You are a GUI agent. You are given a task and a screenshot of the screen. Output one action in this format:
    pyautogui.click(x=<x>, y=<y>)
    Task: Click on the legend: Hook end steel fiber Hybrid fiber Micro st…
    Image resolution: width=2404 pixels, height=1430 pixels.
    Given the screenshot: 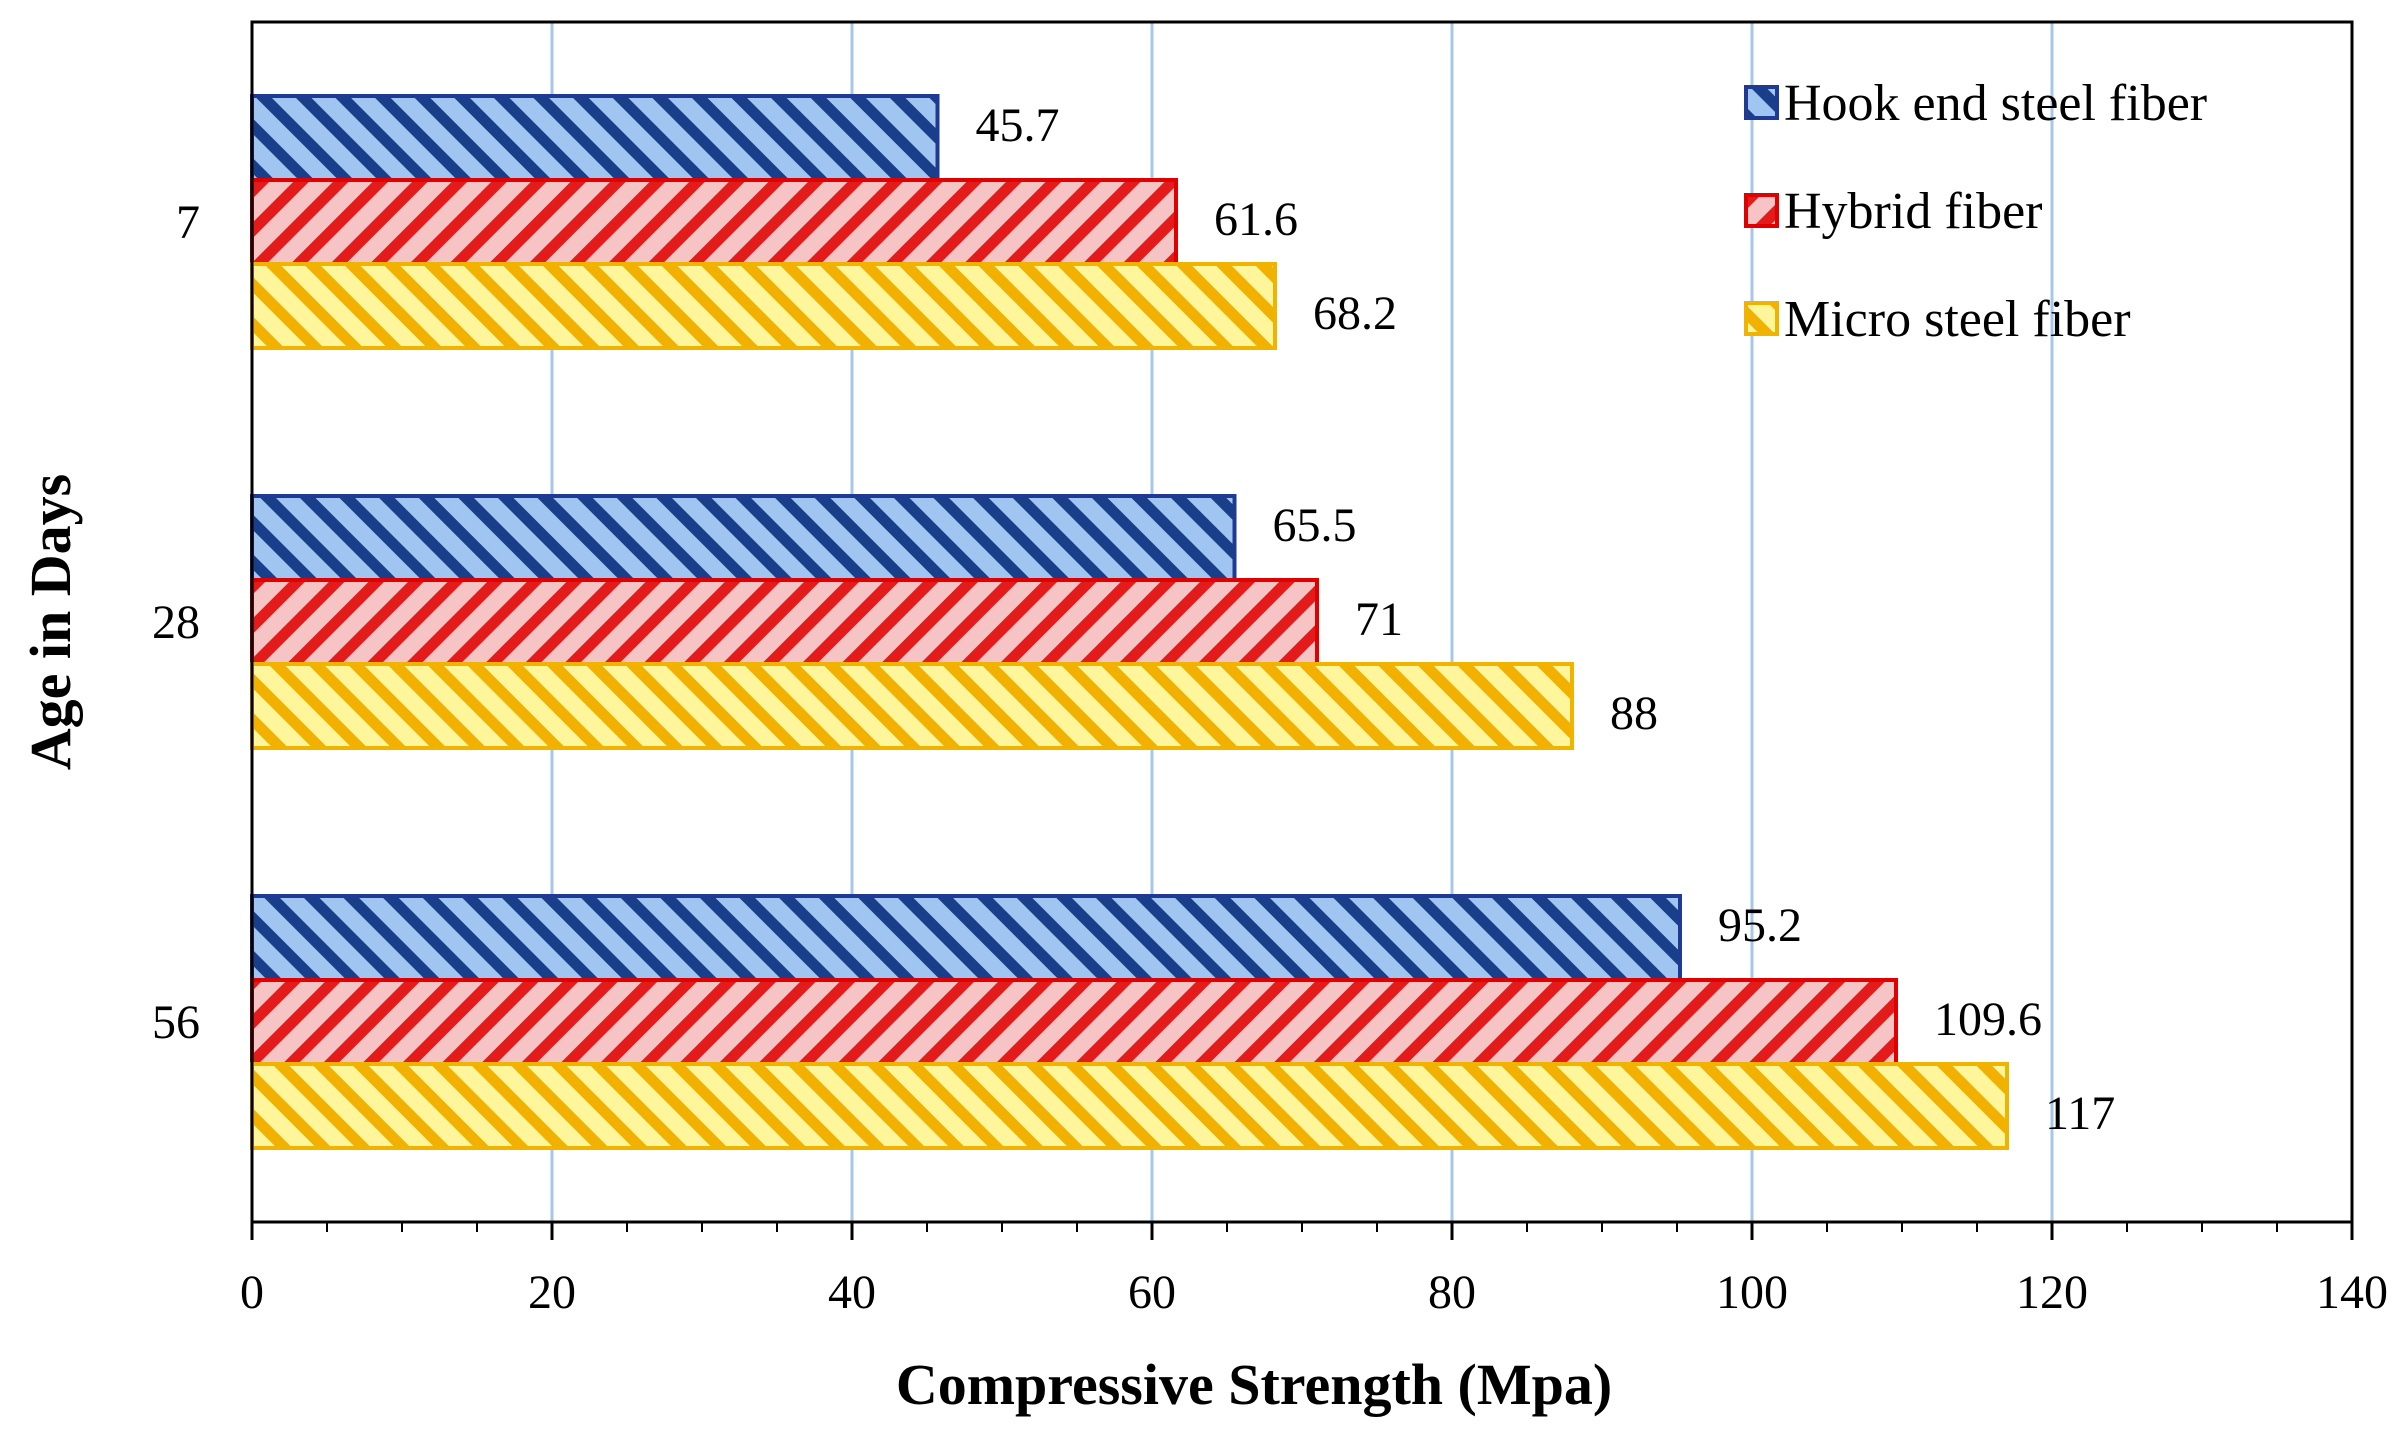 What is the action you would take?
    pyautogui.click(x=1975, y=211)
    